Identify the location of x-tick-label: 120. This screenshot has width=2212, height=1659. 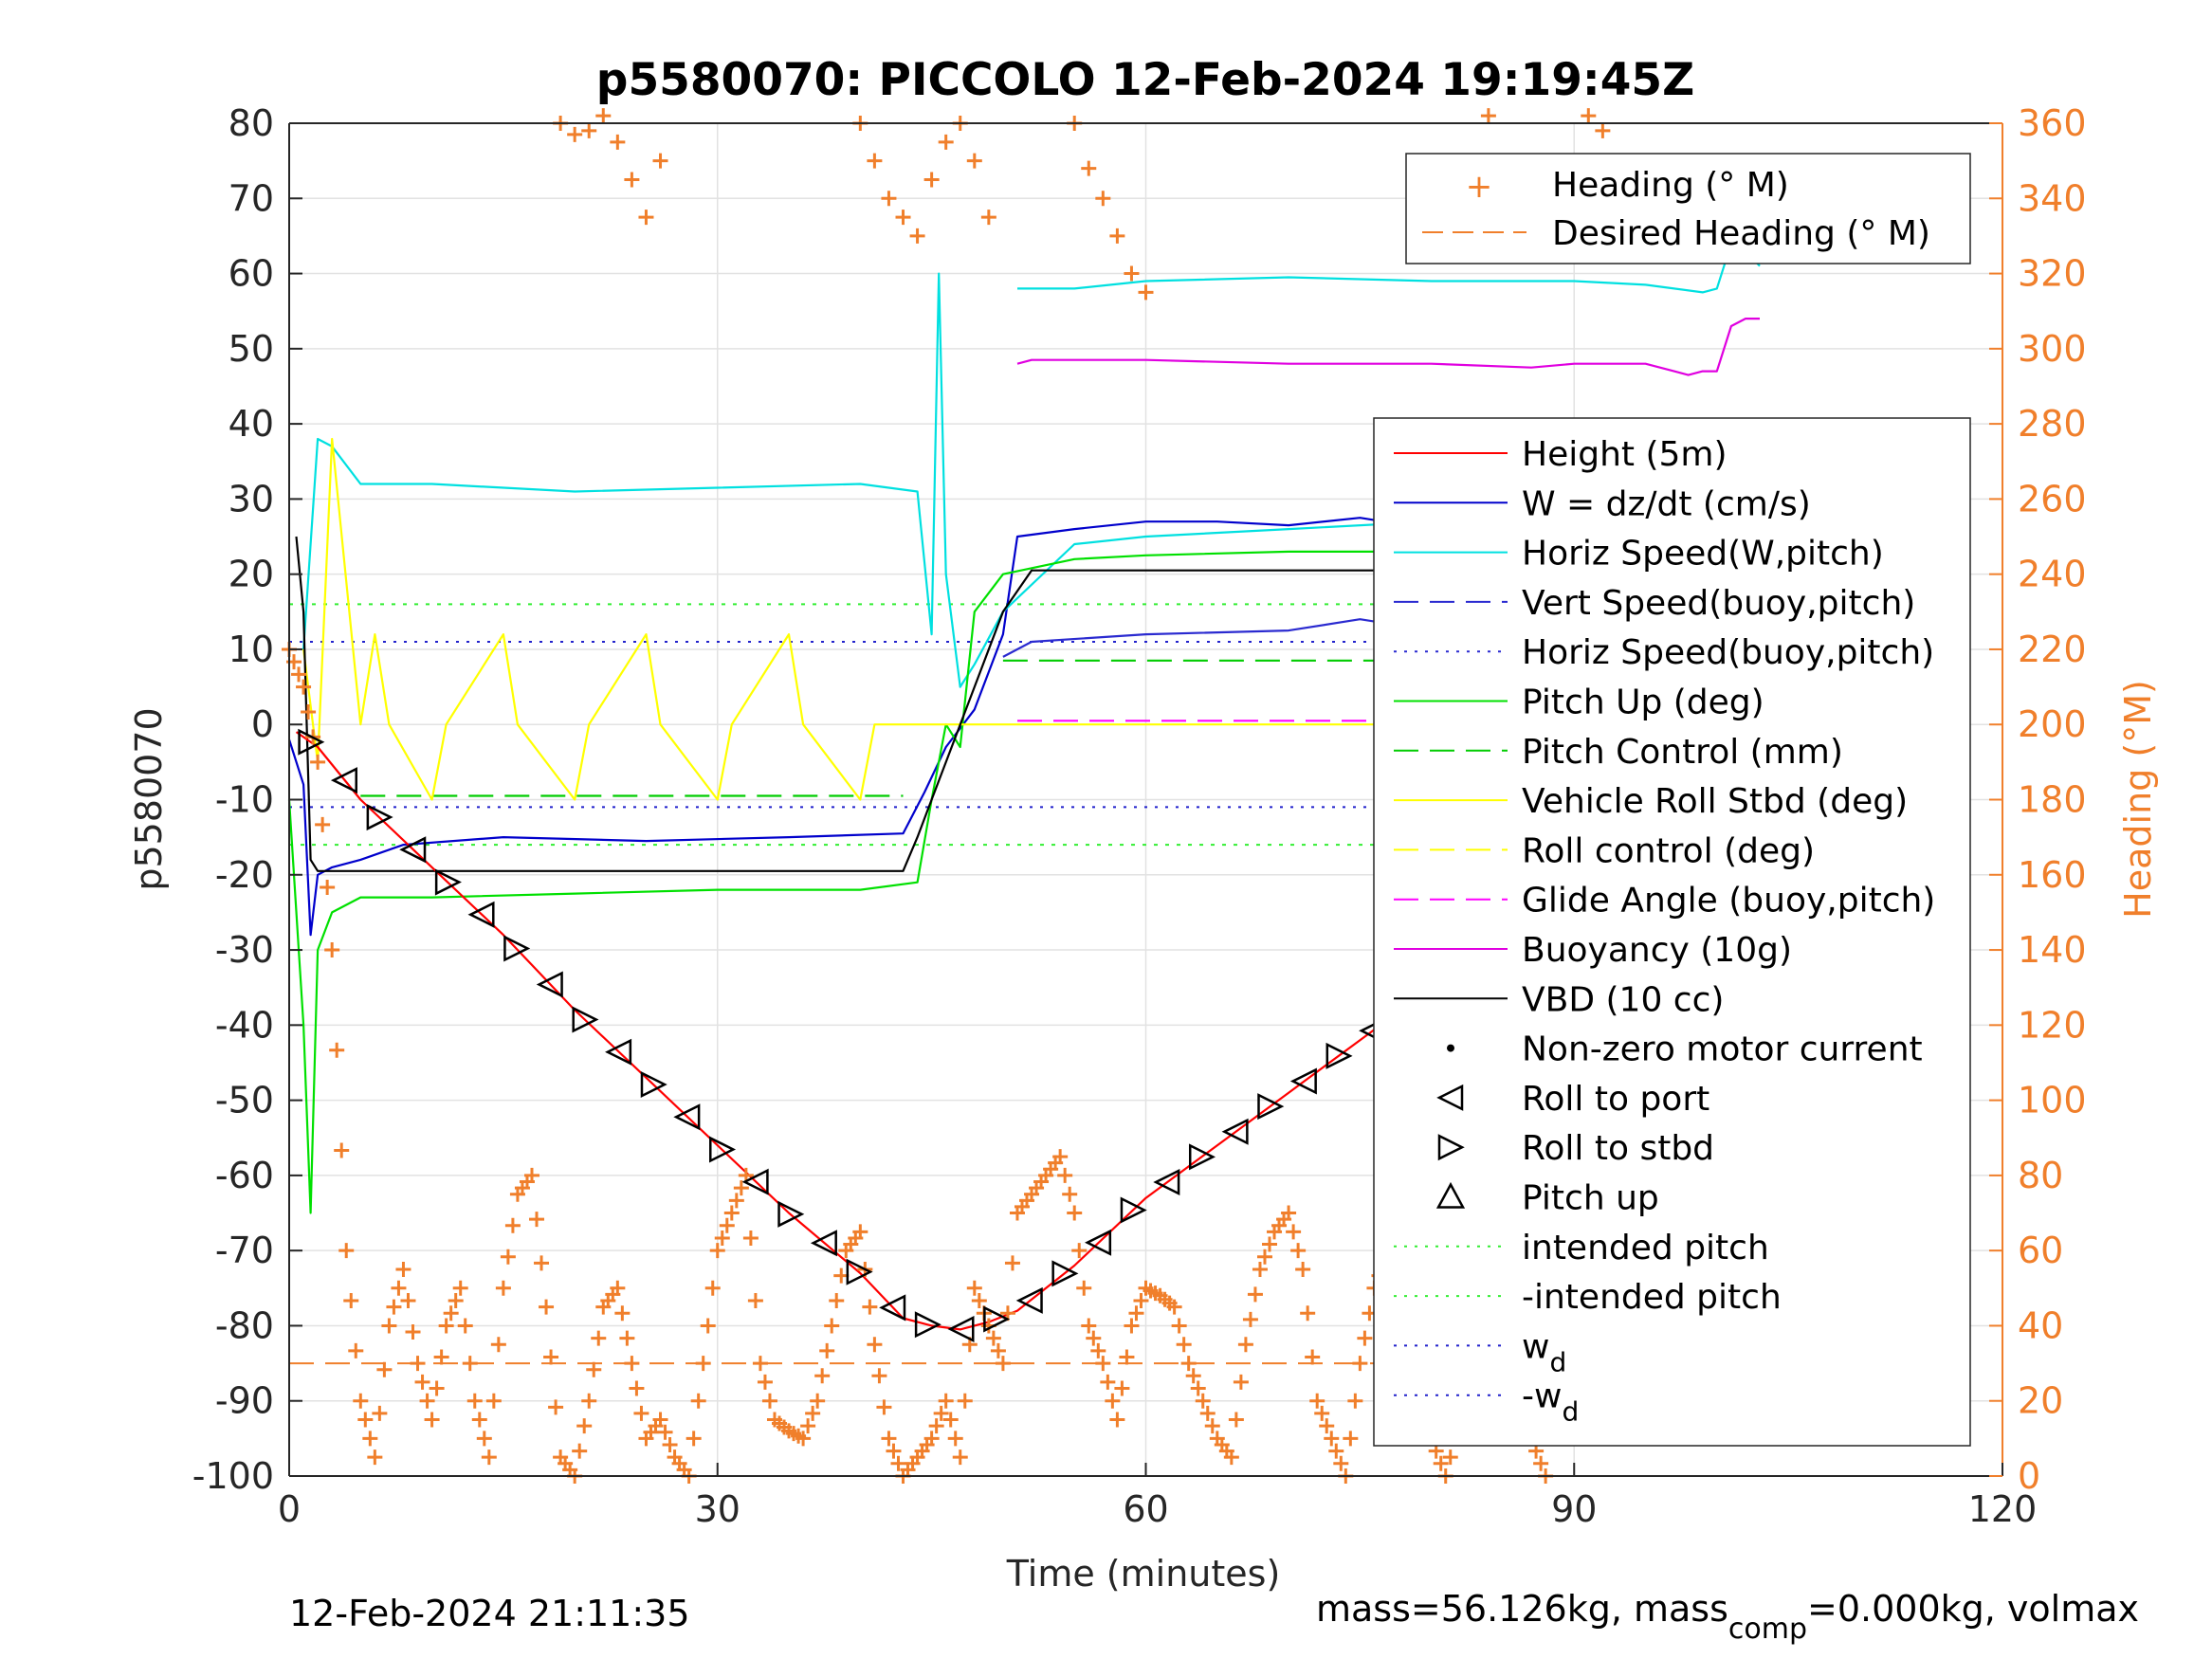
(2003, 1509).